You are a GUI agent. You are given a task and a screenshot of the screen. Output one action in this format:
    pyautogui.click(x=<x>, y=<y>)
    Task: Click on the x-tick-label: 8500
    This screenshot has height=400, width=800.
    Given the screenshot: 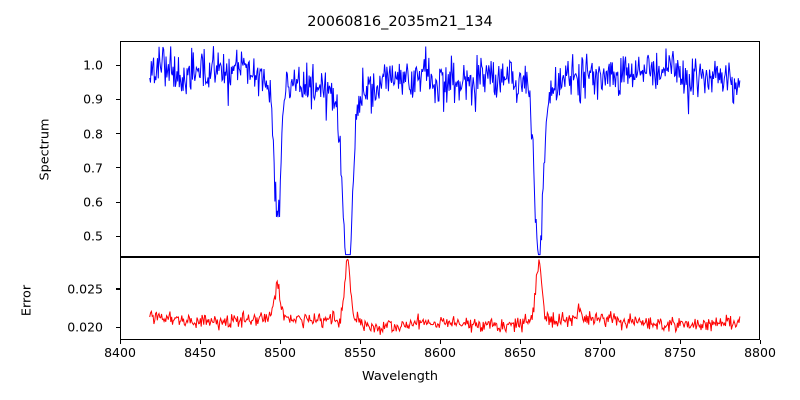 What is the action you would take?
    pyautogui.click(x=280, y=352)
    